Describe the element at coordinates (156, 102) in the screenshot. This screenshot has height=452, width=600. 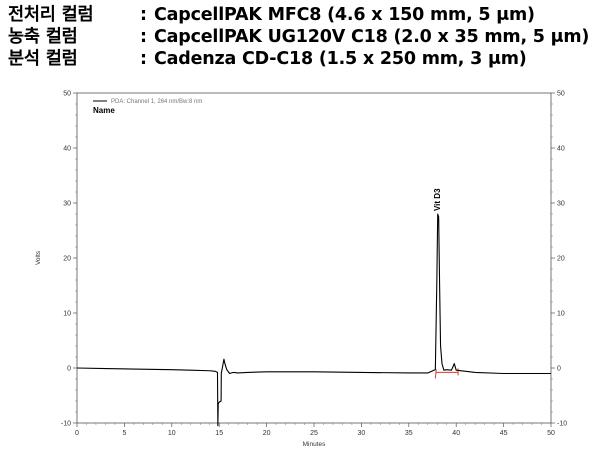
I see `legend-entry: PDA: Channel 1, 264 nm/Bw:8 nm` at that location.